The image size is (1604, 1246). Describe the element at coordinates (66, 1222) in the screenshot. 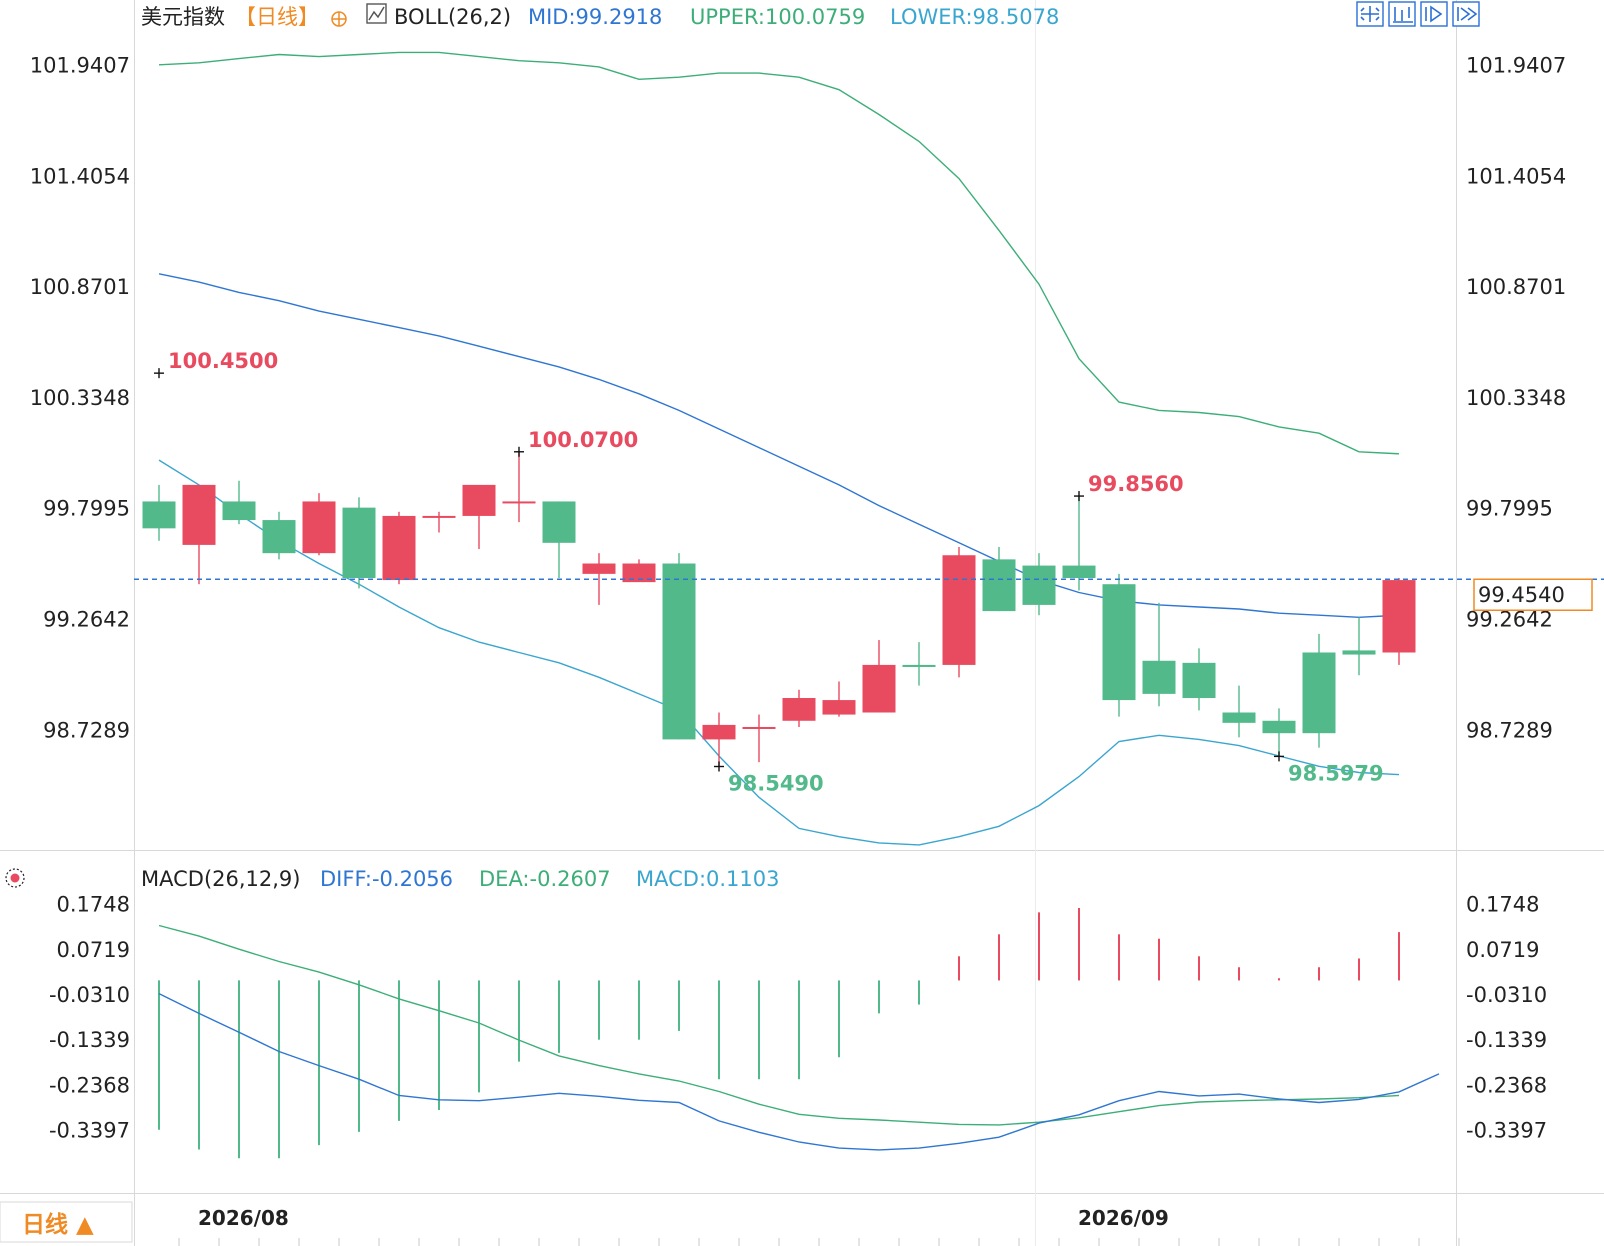

I see `period-button: 日线 ▲` at that location.